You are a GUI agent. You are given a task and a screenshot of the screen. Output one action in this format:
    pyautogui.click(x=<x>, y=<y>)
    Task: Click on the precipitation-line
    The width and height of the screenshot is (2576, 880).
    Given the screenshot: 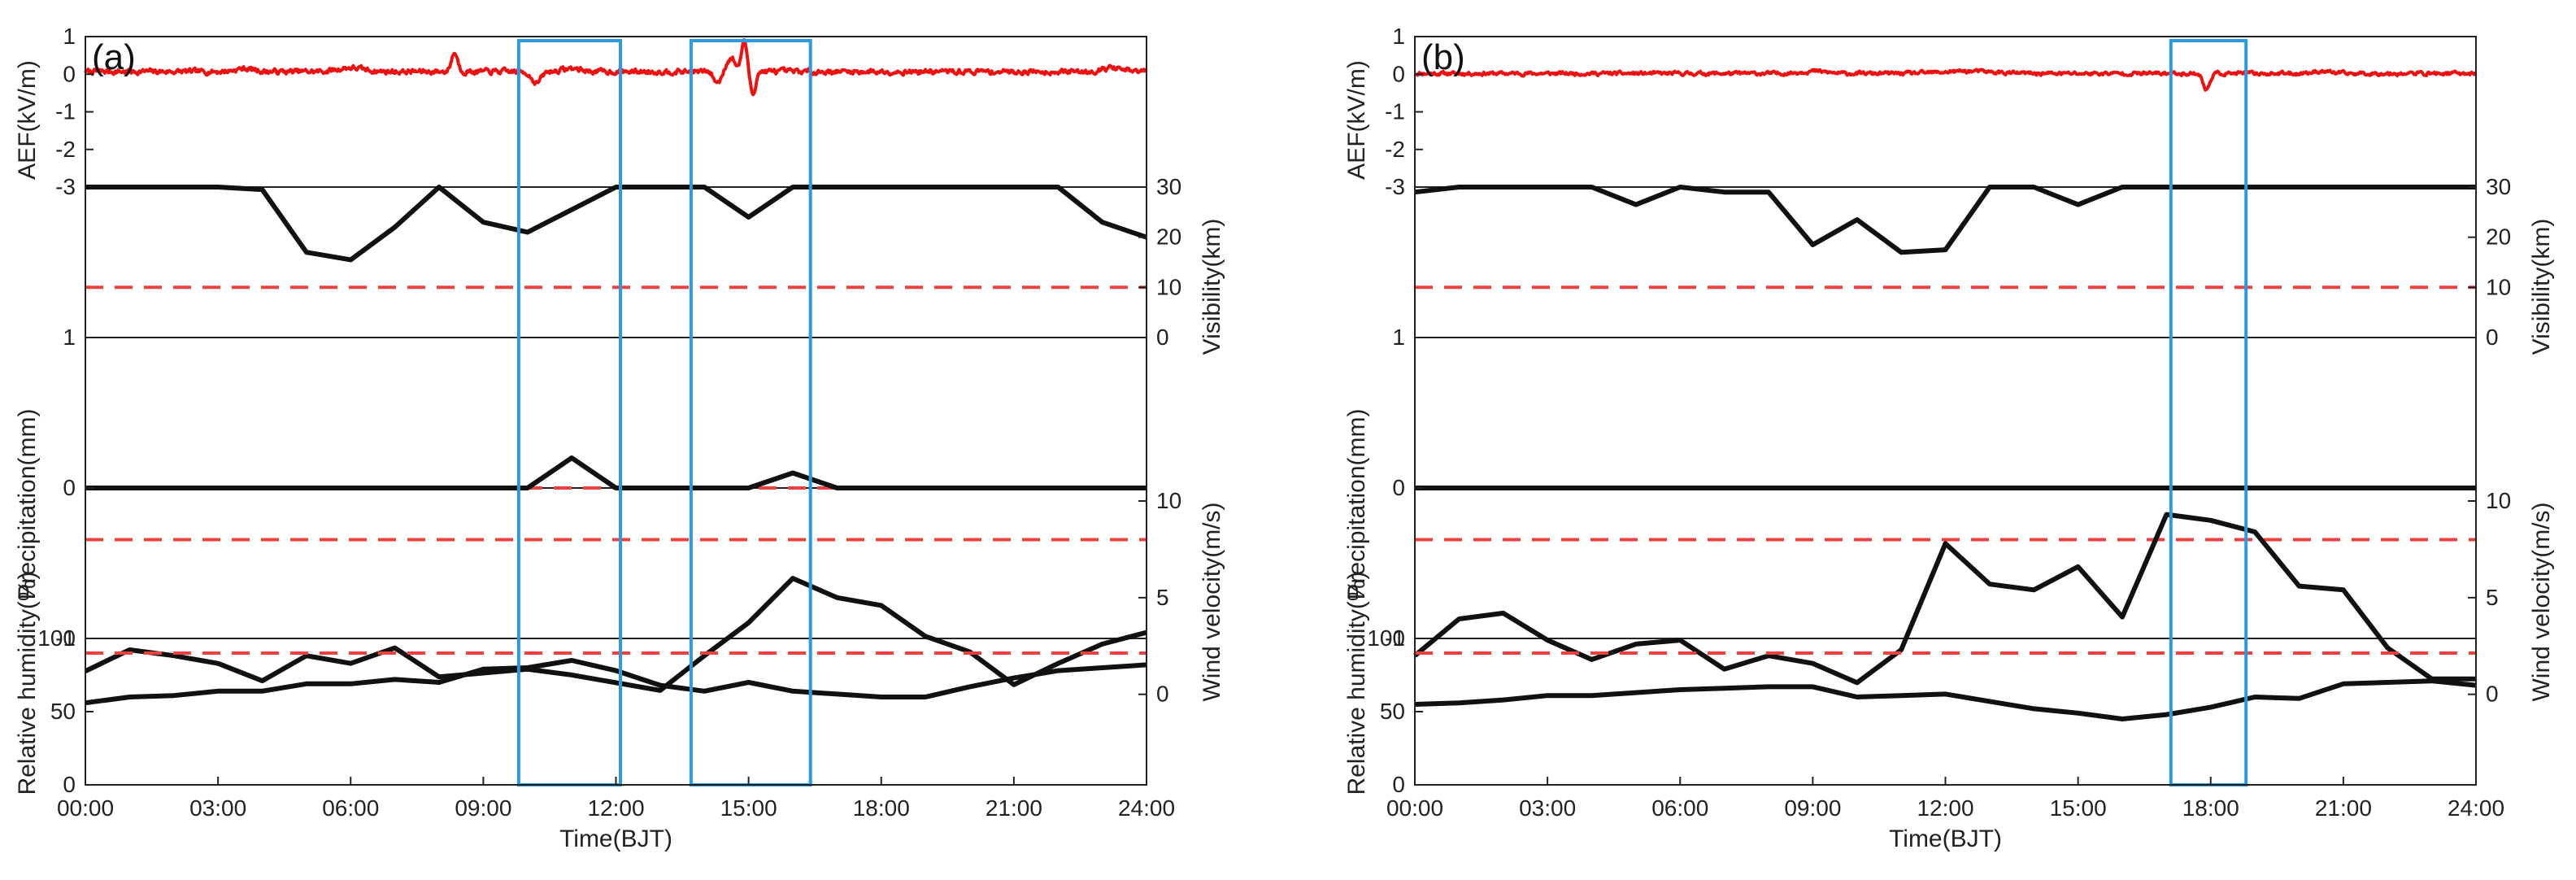 What is the action you would take?
    pyautogui.click(x=616, y=472)
    